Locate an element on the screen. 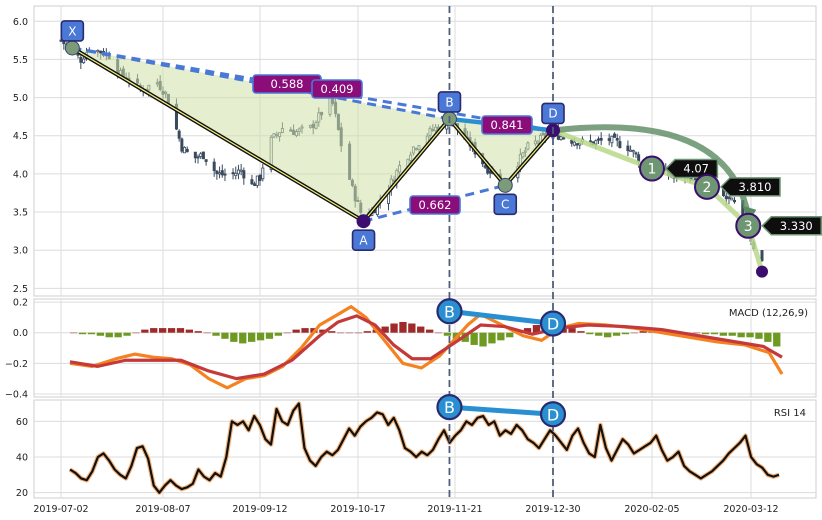 The height and width of the screenshot is (520, 822). macd-signal-line is located at coordinates (426, 347).